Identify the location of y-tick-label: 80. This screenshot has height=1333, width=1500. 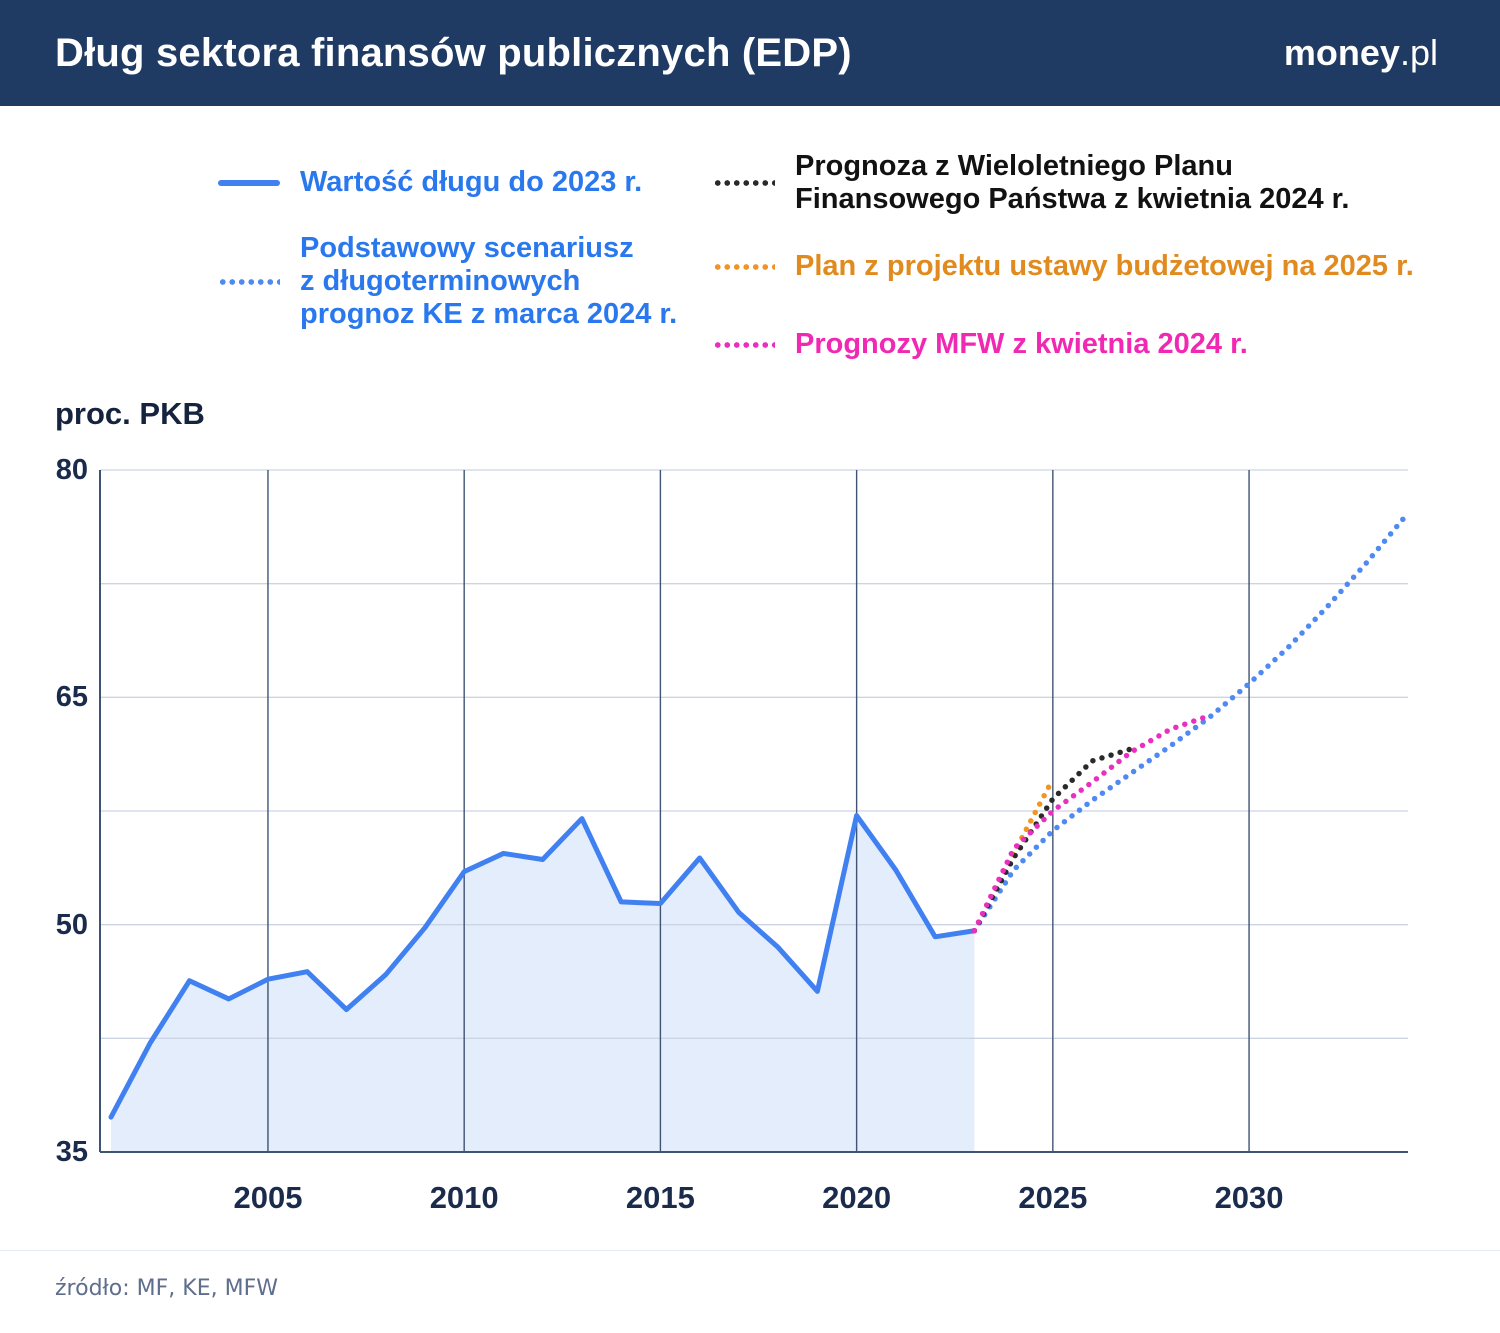
(71, 470).